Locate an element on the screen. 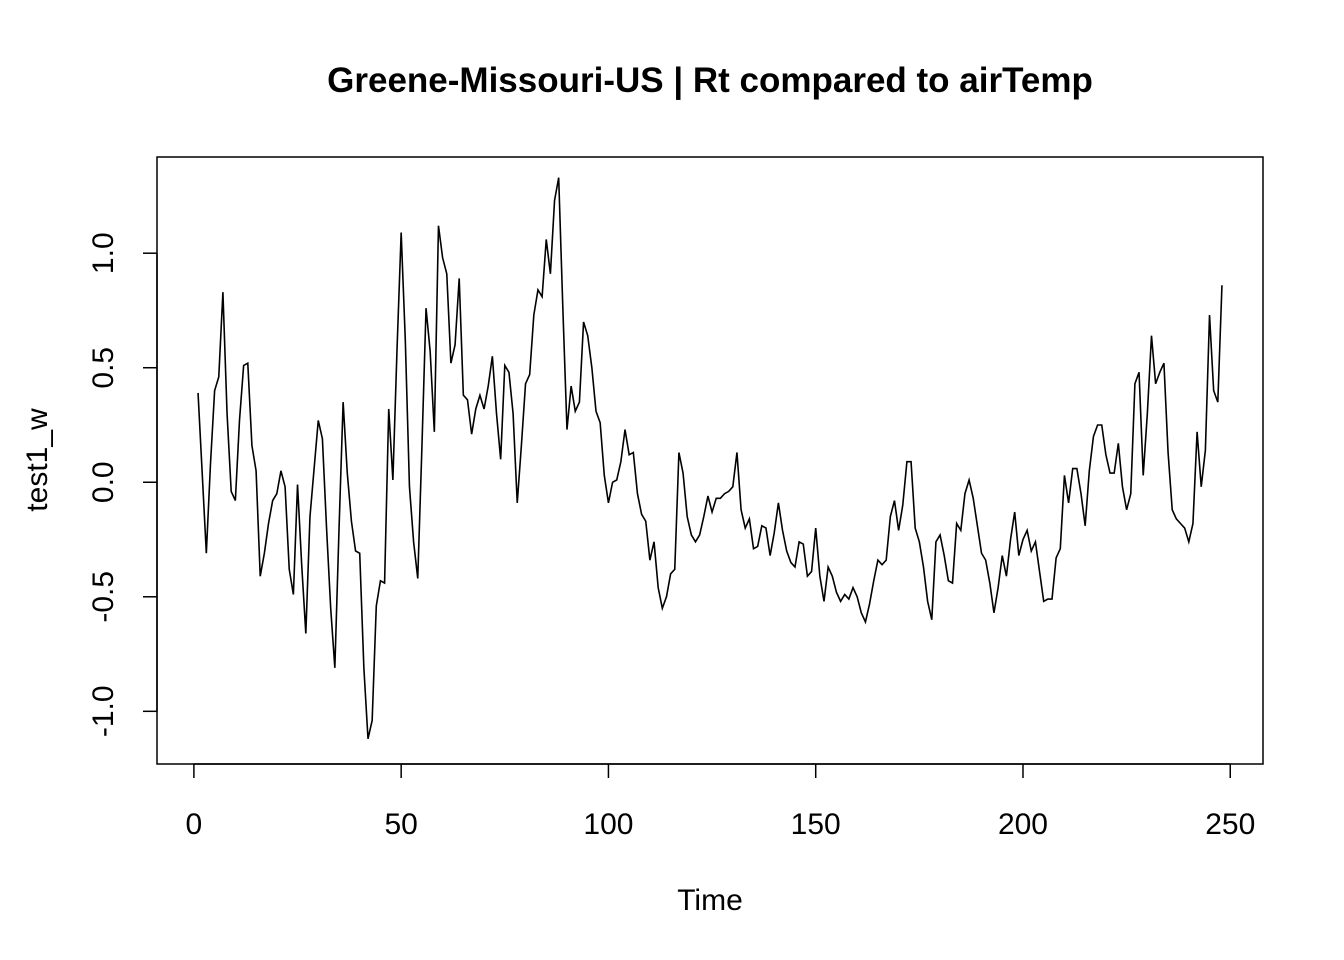  x-tick-label: 0 is located at coordinates (194, 824).